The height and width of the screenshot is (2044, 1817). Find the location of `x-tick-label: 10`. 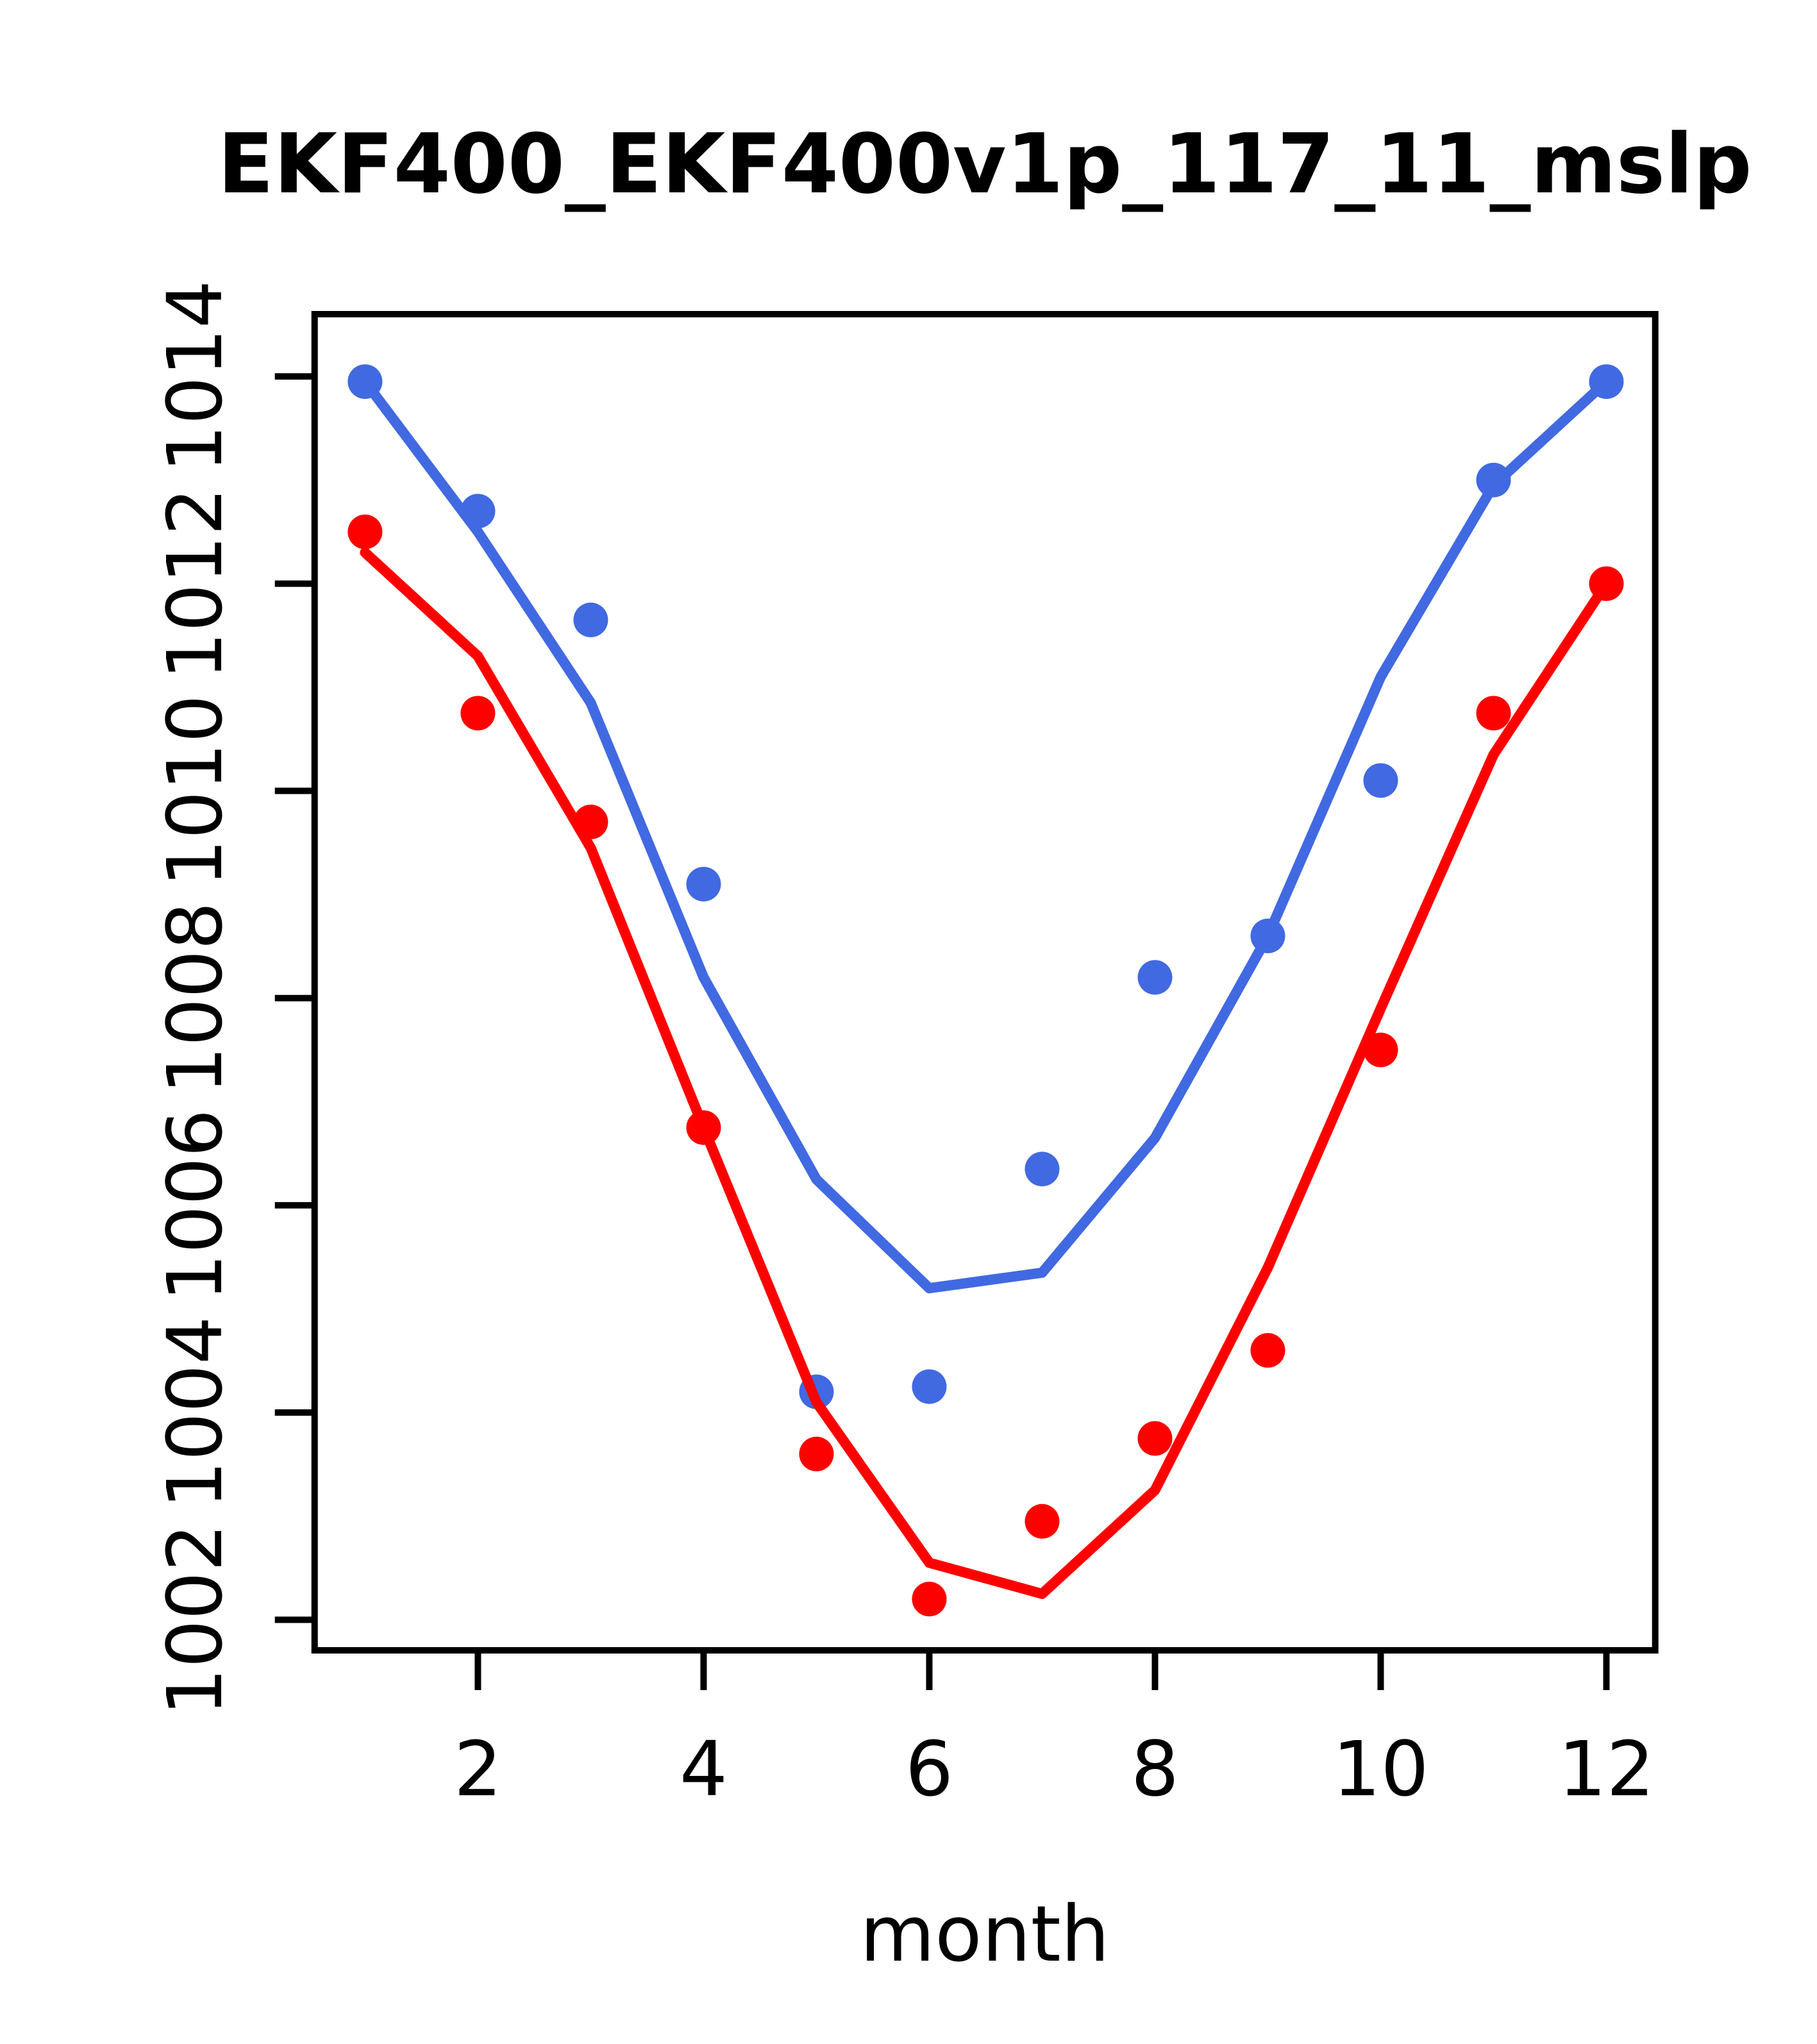

x-tick-label: 10 is located at coordinates (1380, 1769).